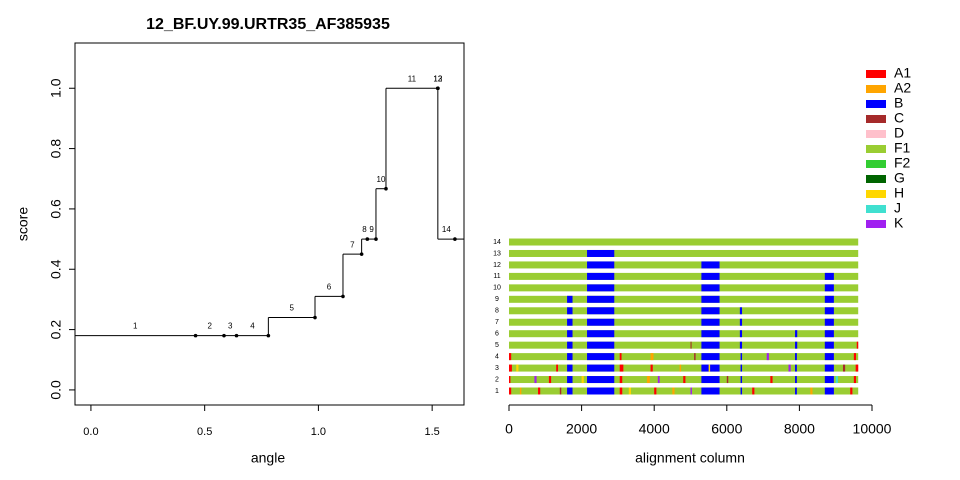  What do you see at coordinates (56, 330) in the screenshot?
I see `y-tick-label: 0.2` at bounding box center [56, 330].